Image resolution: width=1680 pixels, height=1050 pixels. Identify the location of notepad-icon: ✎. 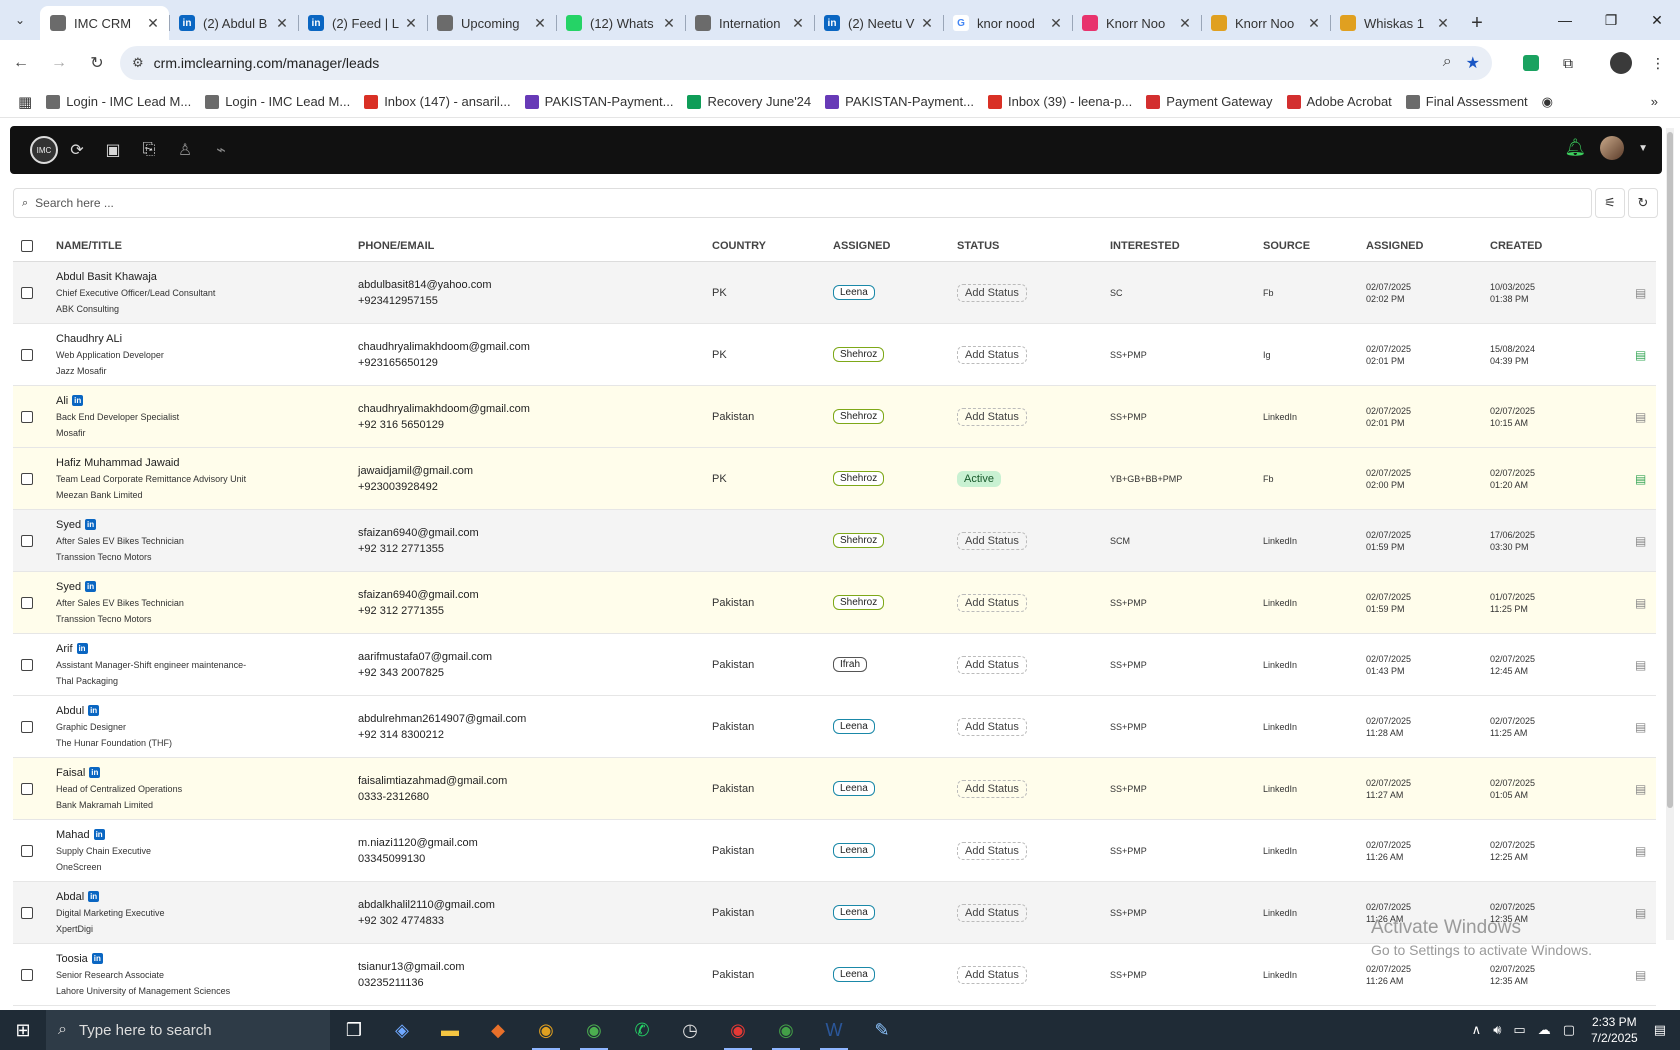
(882, 1029).